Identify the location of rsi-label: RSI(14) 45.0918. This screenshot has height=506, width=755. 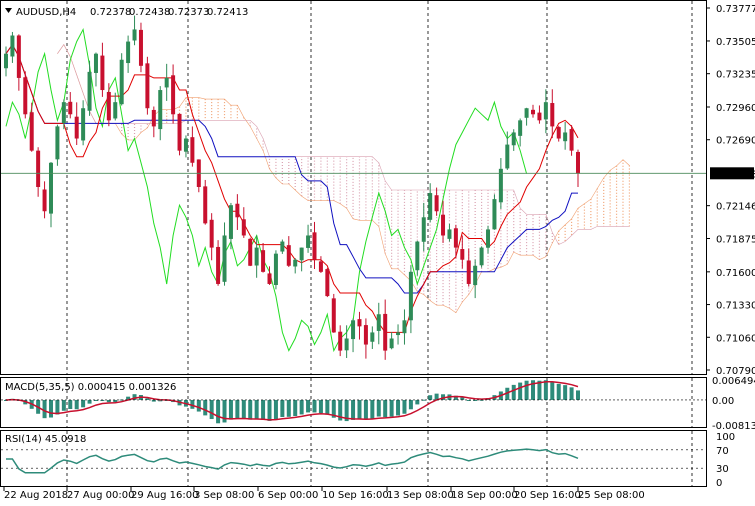
(45, 439).